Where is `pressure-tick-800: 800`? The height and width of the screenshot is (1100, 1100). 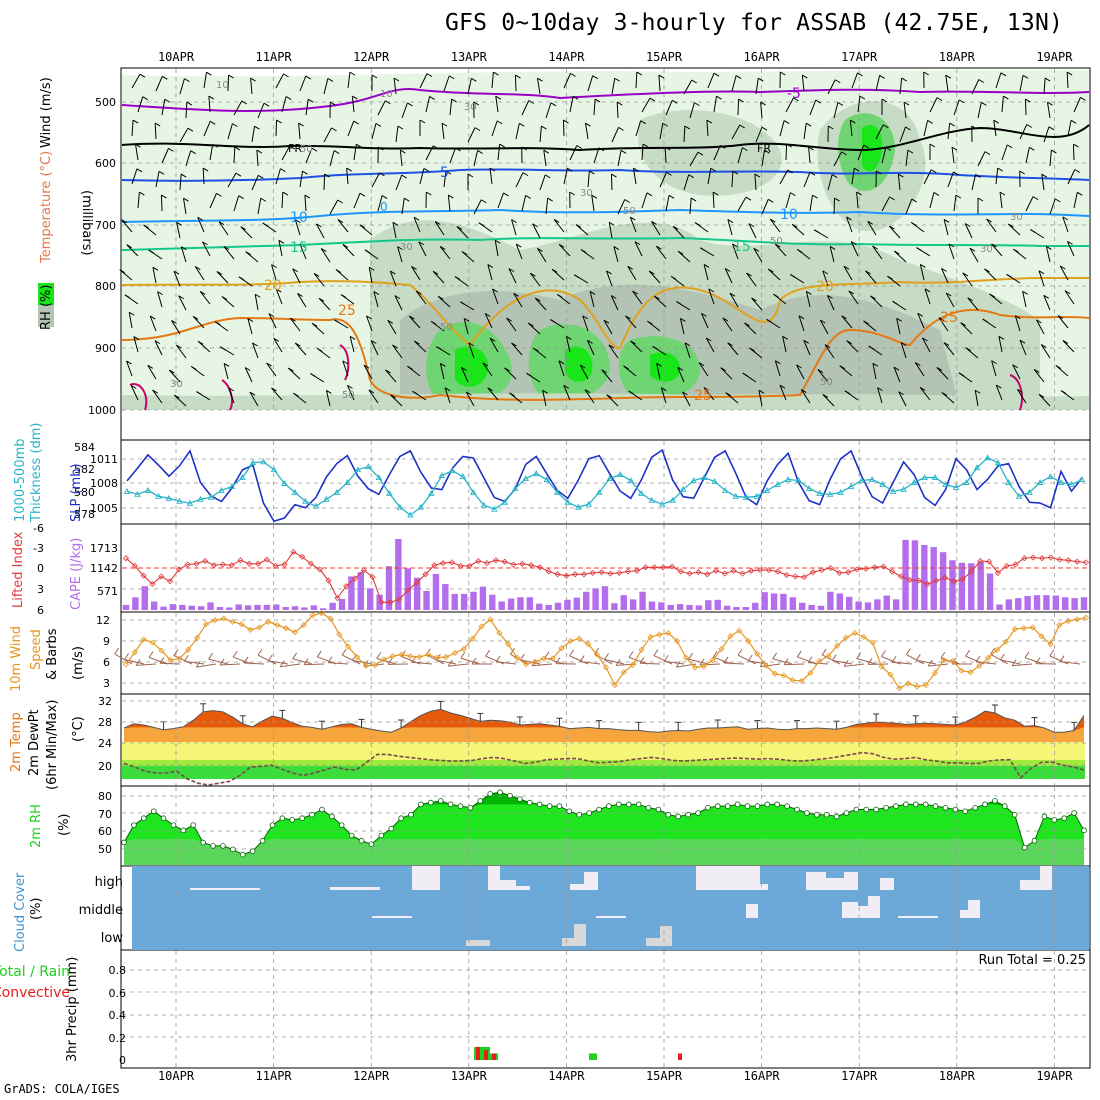
pressure-tick-800: 800 is located at coordinates (105, 286).